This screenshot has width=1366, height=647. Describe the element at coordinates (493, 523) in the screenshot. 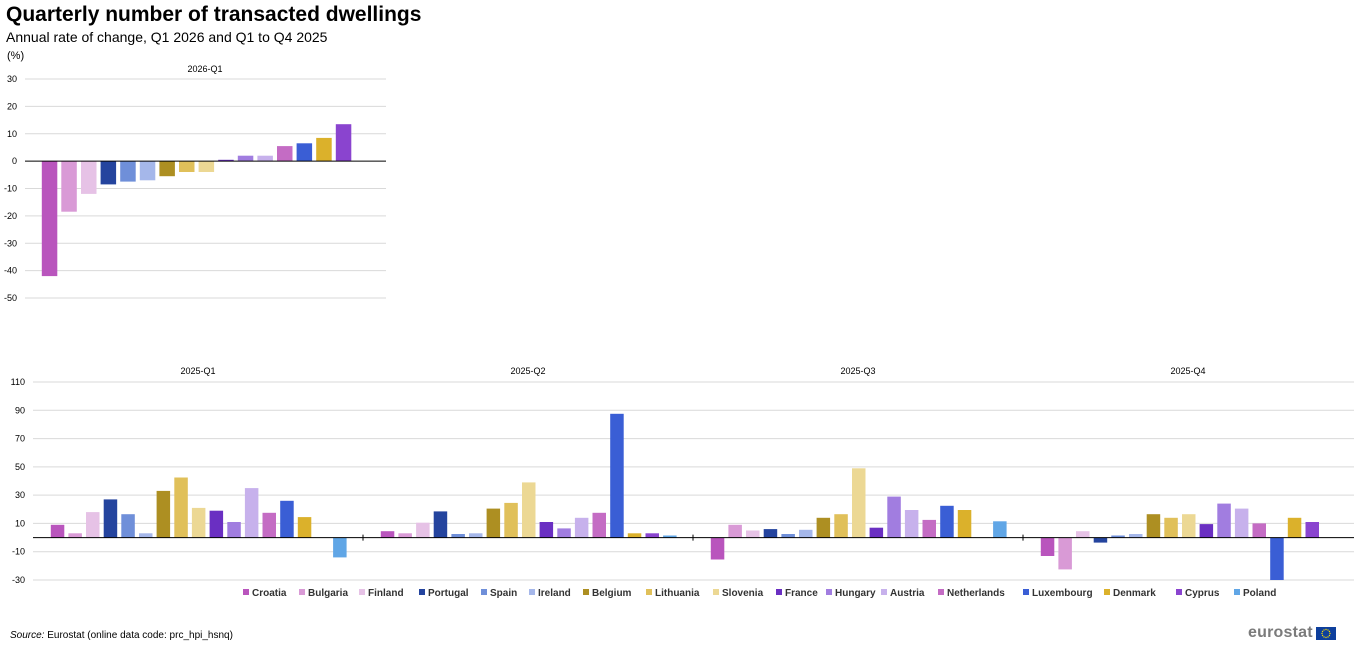

I see `bar-2025-q2-belgium` at that location.